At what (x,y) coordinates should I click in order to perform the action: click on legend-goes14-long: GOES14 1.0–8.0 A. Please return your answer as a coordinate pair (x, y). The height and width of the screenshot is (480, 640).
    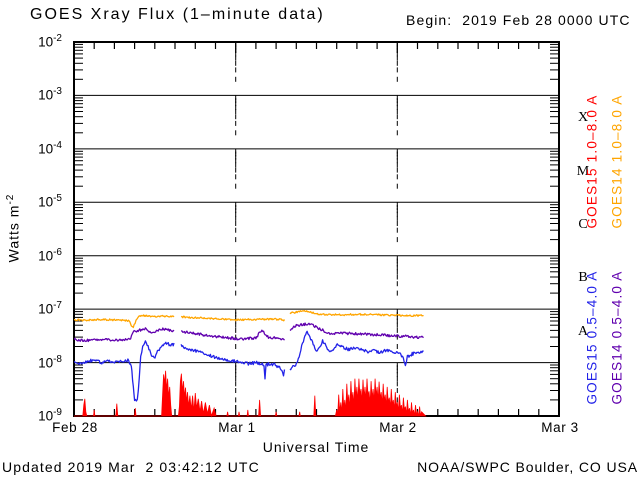
    Looking at the image, I should click on (617, 161).